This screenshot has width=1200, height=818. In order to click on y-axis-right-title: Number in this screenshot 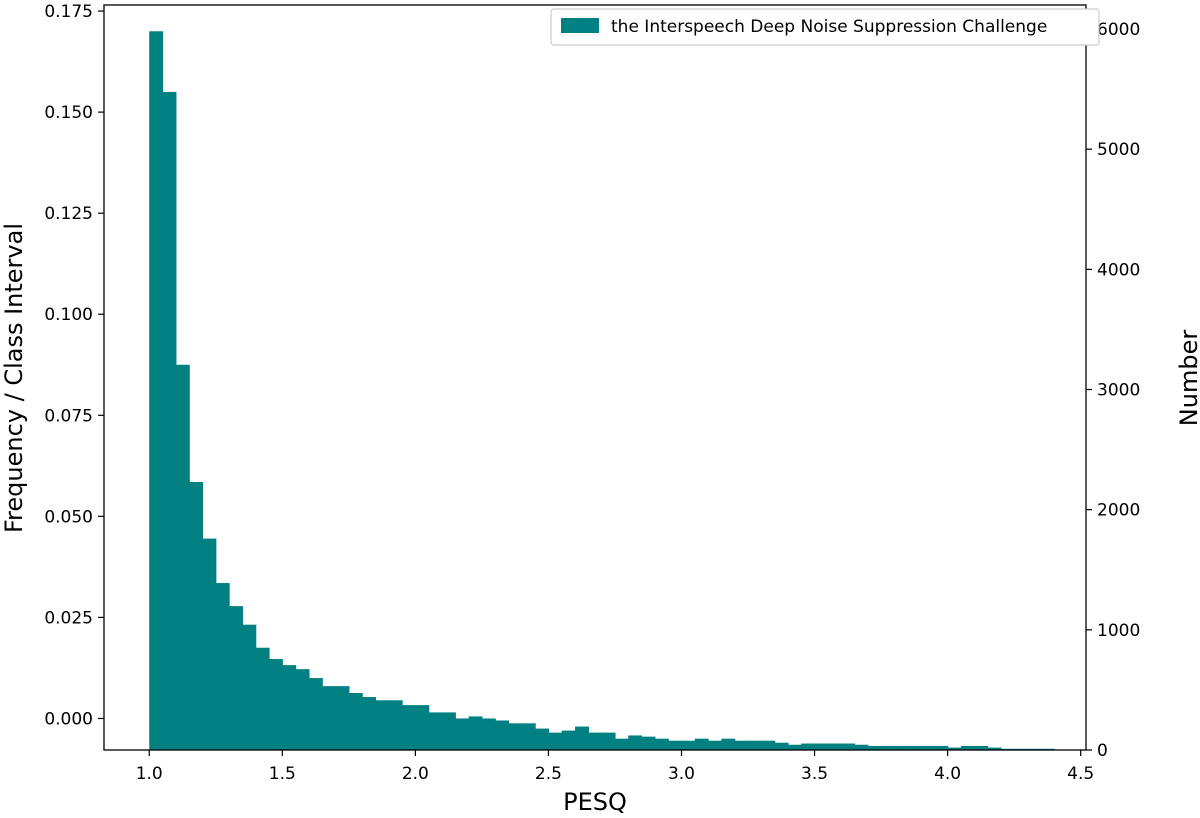, I will do `click(1187, 378)`.